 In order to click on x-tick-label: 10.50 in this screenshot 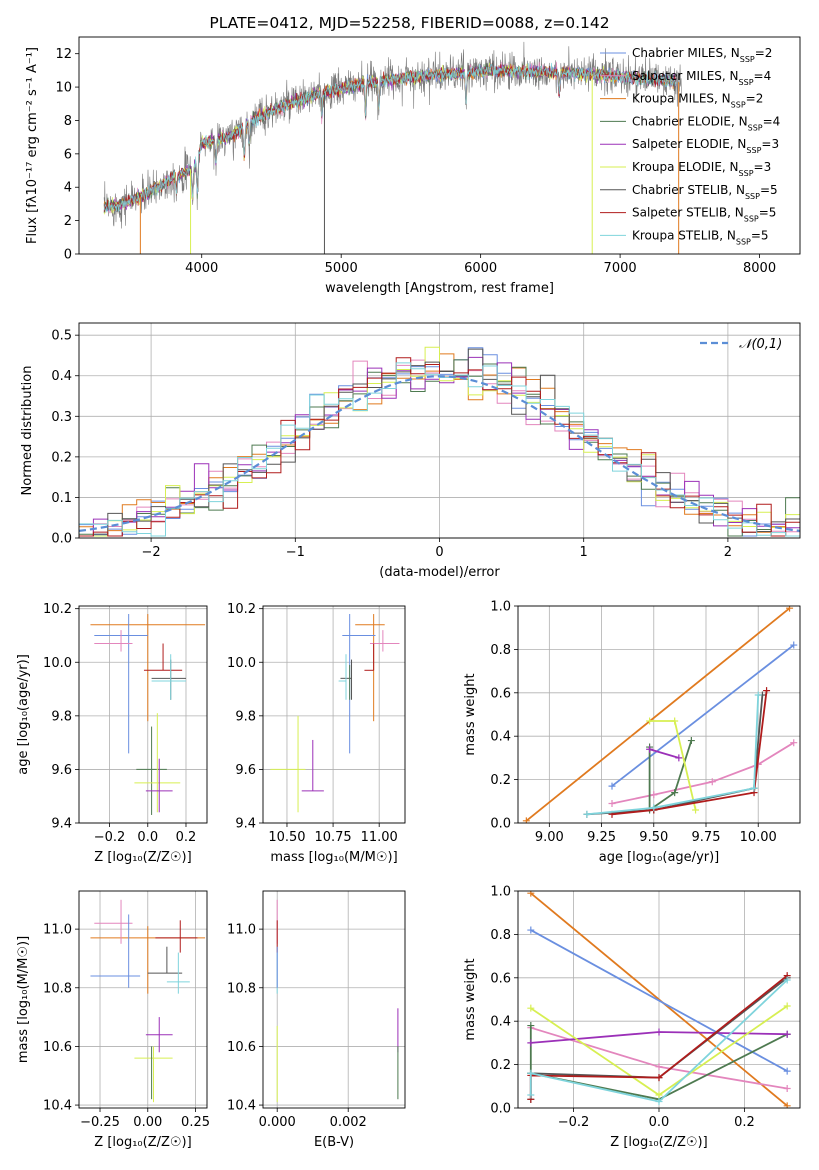, I will do `click(286, 837)`.